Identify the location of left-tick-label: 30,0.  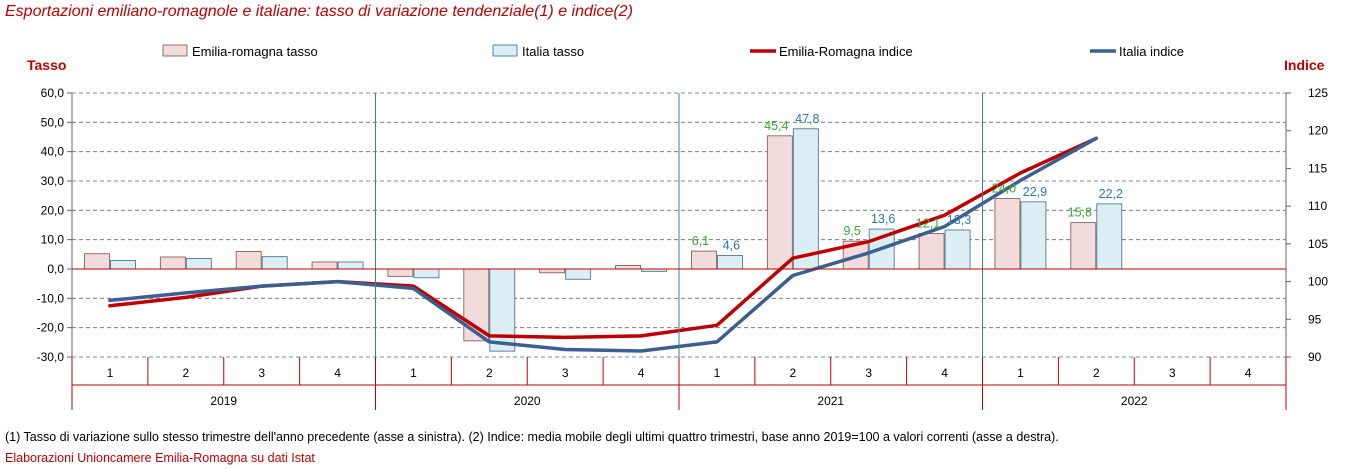
(53, 181).